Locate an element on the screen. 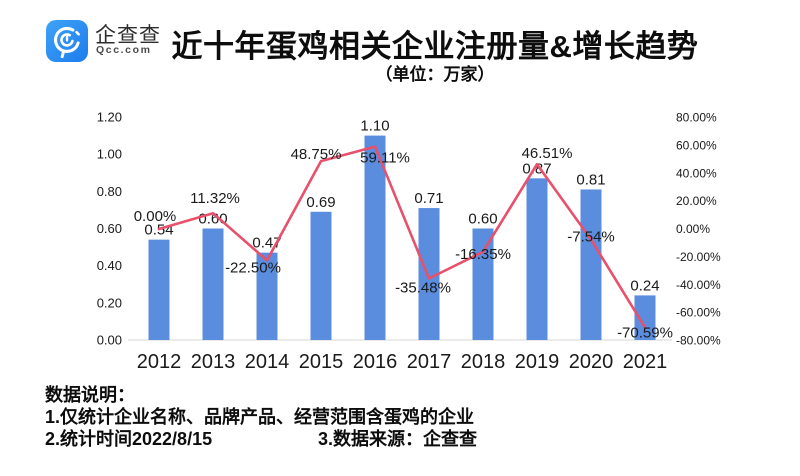 Image resolution: width=800 pixels, height=476 pixels. notes-heading: 数据说明： is located at coordinates (90, 395).